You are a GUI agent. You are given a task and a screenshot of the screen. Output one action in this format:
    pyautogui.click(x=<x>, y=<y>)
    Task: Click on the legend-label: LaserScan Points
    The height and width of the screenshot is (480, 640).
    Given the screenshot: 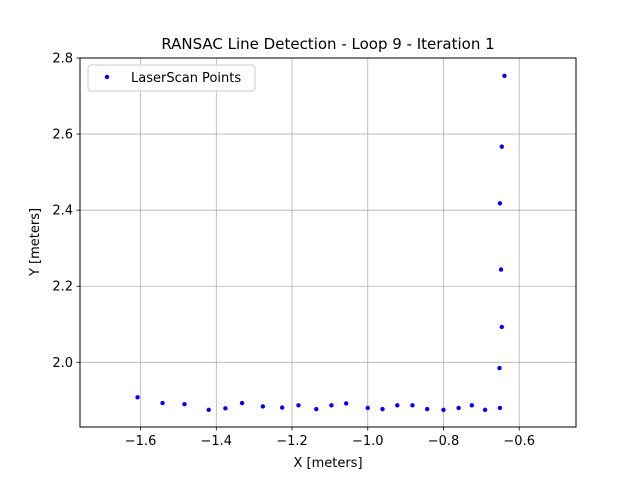 What is the action you would take?
    pyautogui.click(x=186, y=78)
    